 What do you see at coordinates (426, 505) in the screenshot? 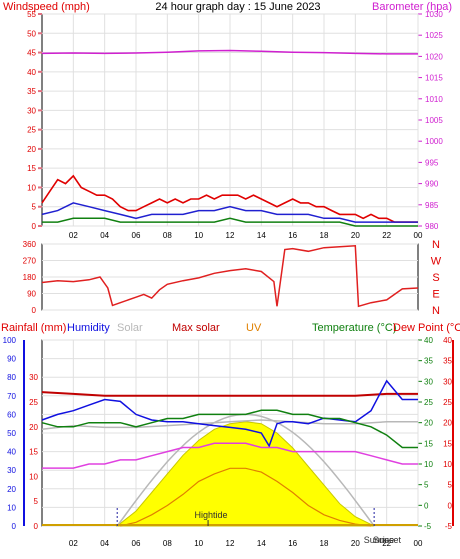
I see `temperature-tick-label: 0` at bounding box center [426, 505].